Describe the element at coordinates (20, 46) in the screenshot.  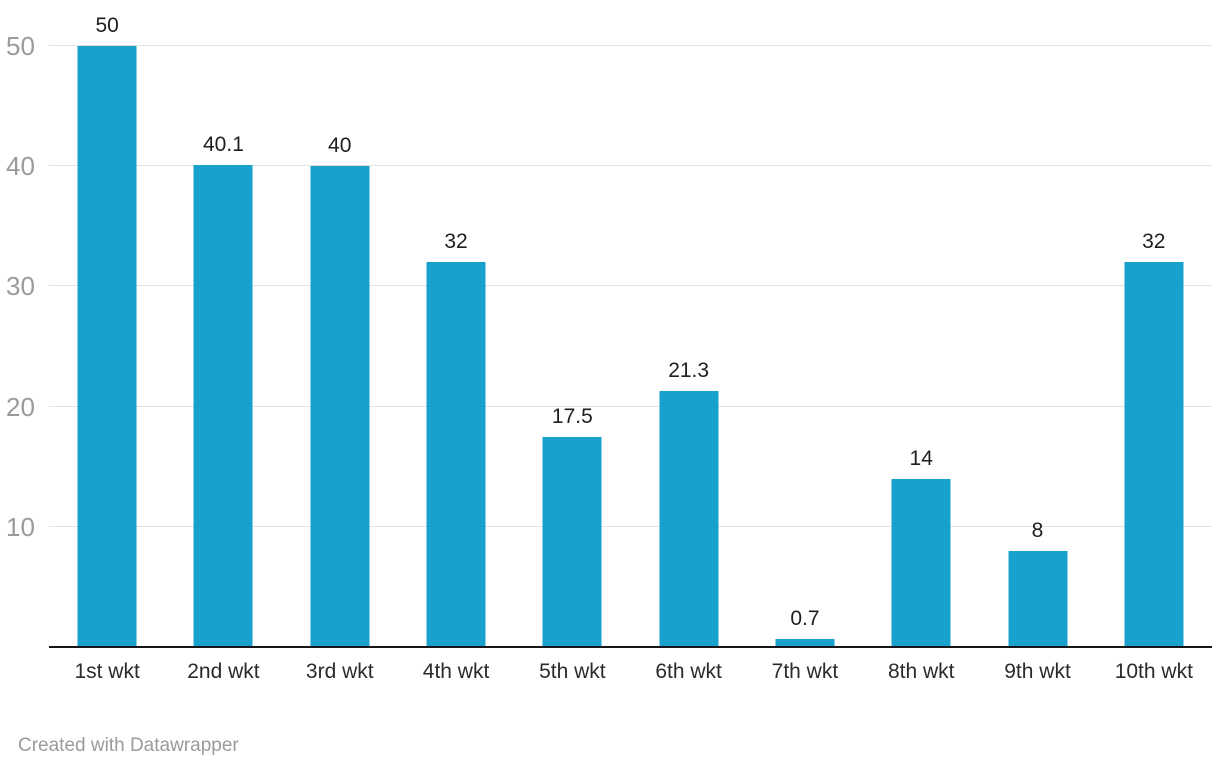
I see `y-axis-tick-label: 50` at that location.